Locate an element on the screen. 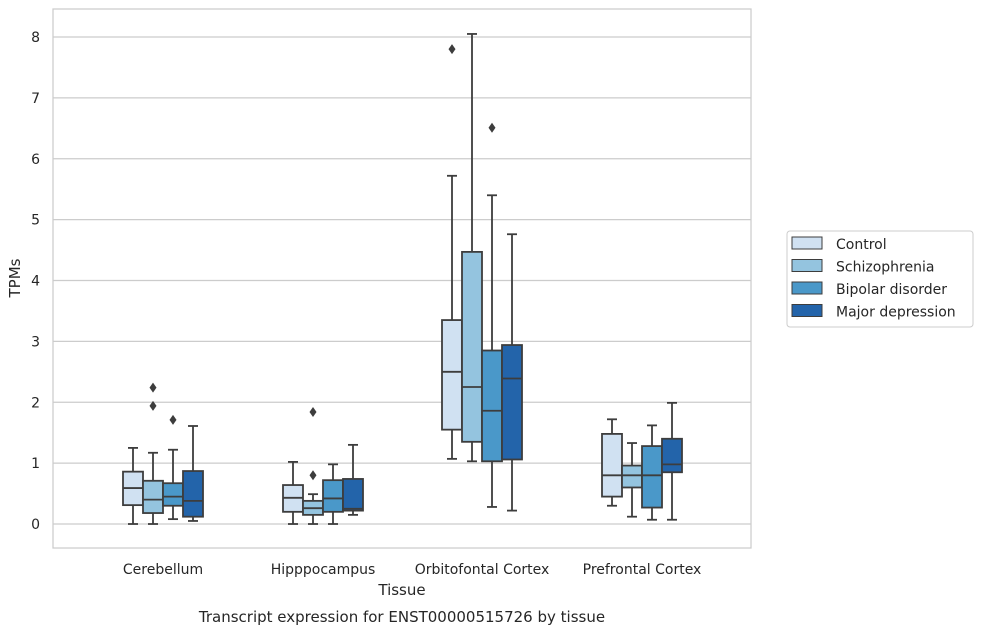 Image resolution: width=983 pixels, height=634 pixels. legend-label-0: Control is located at coordinates (861, 245).